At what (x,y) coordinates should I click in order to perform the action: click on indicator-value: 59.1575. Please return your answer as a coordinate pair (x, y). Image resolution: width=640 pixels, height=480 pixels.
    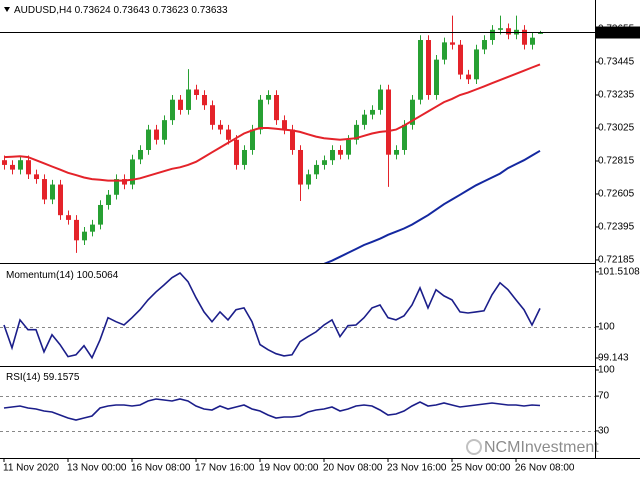
    Looking at the image, I should click on (61, 377).